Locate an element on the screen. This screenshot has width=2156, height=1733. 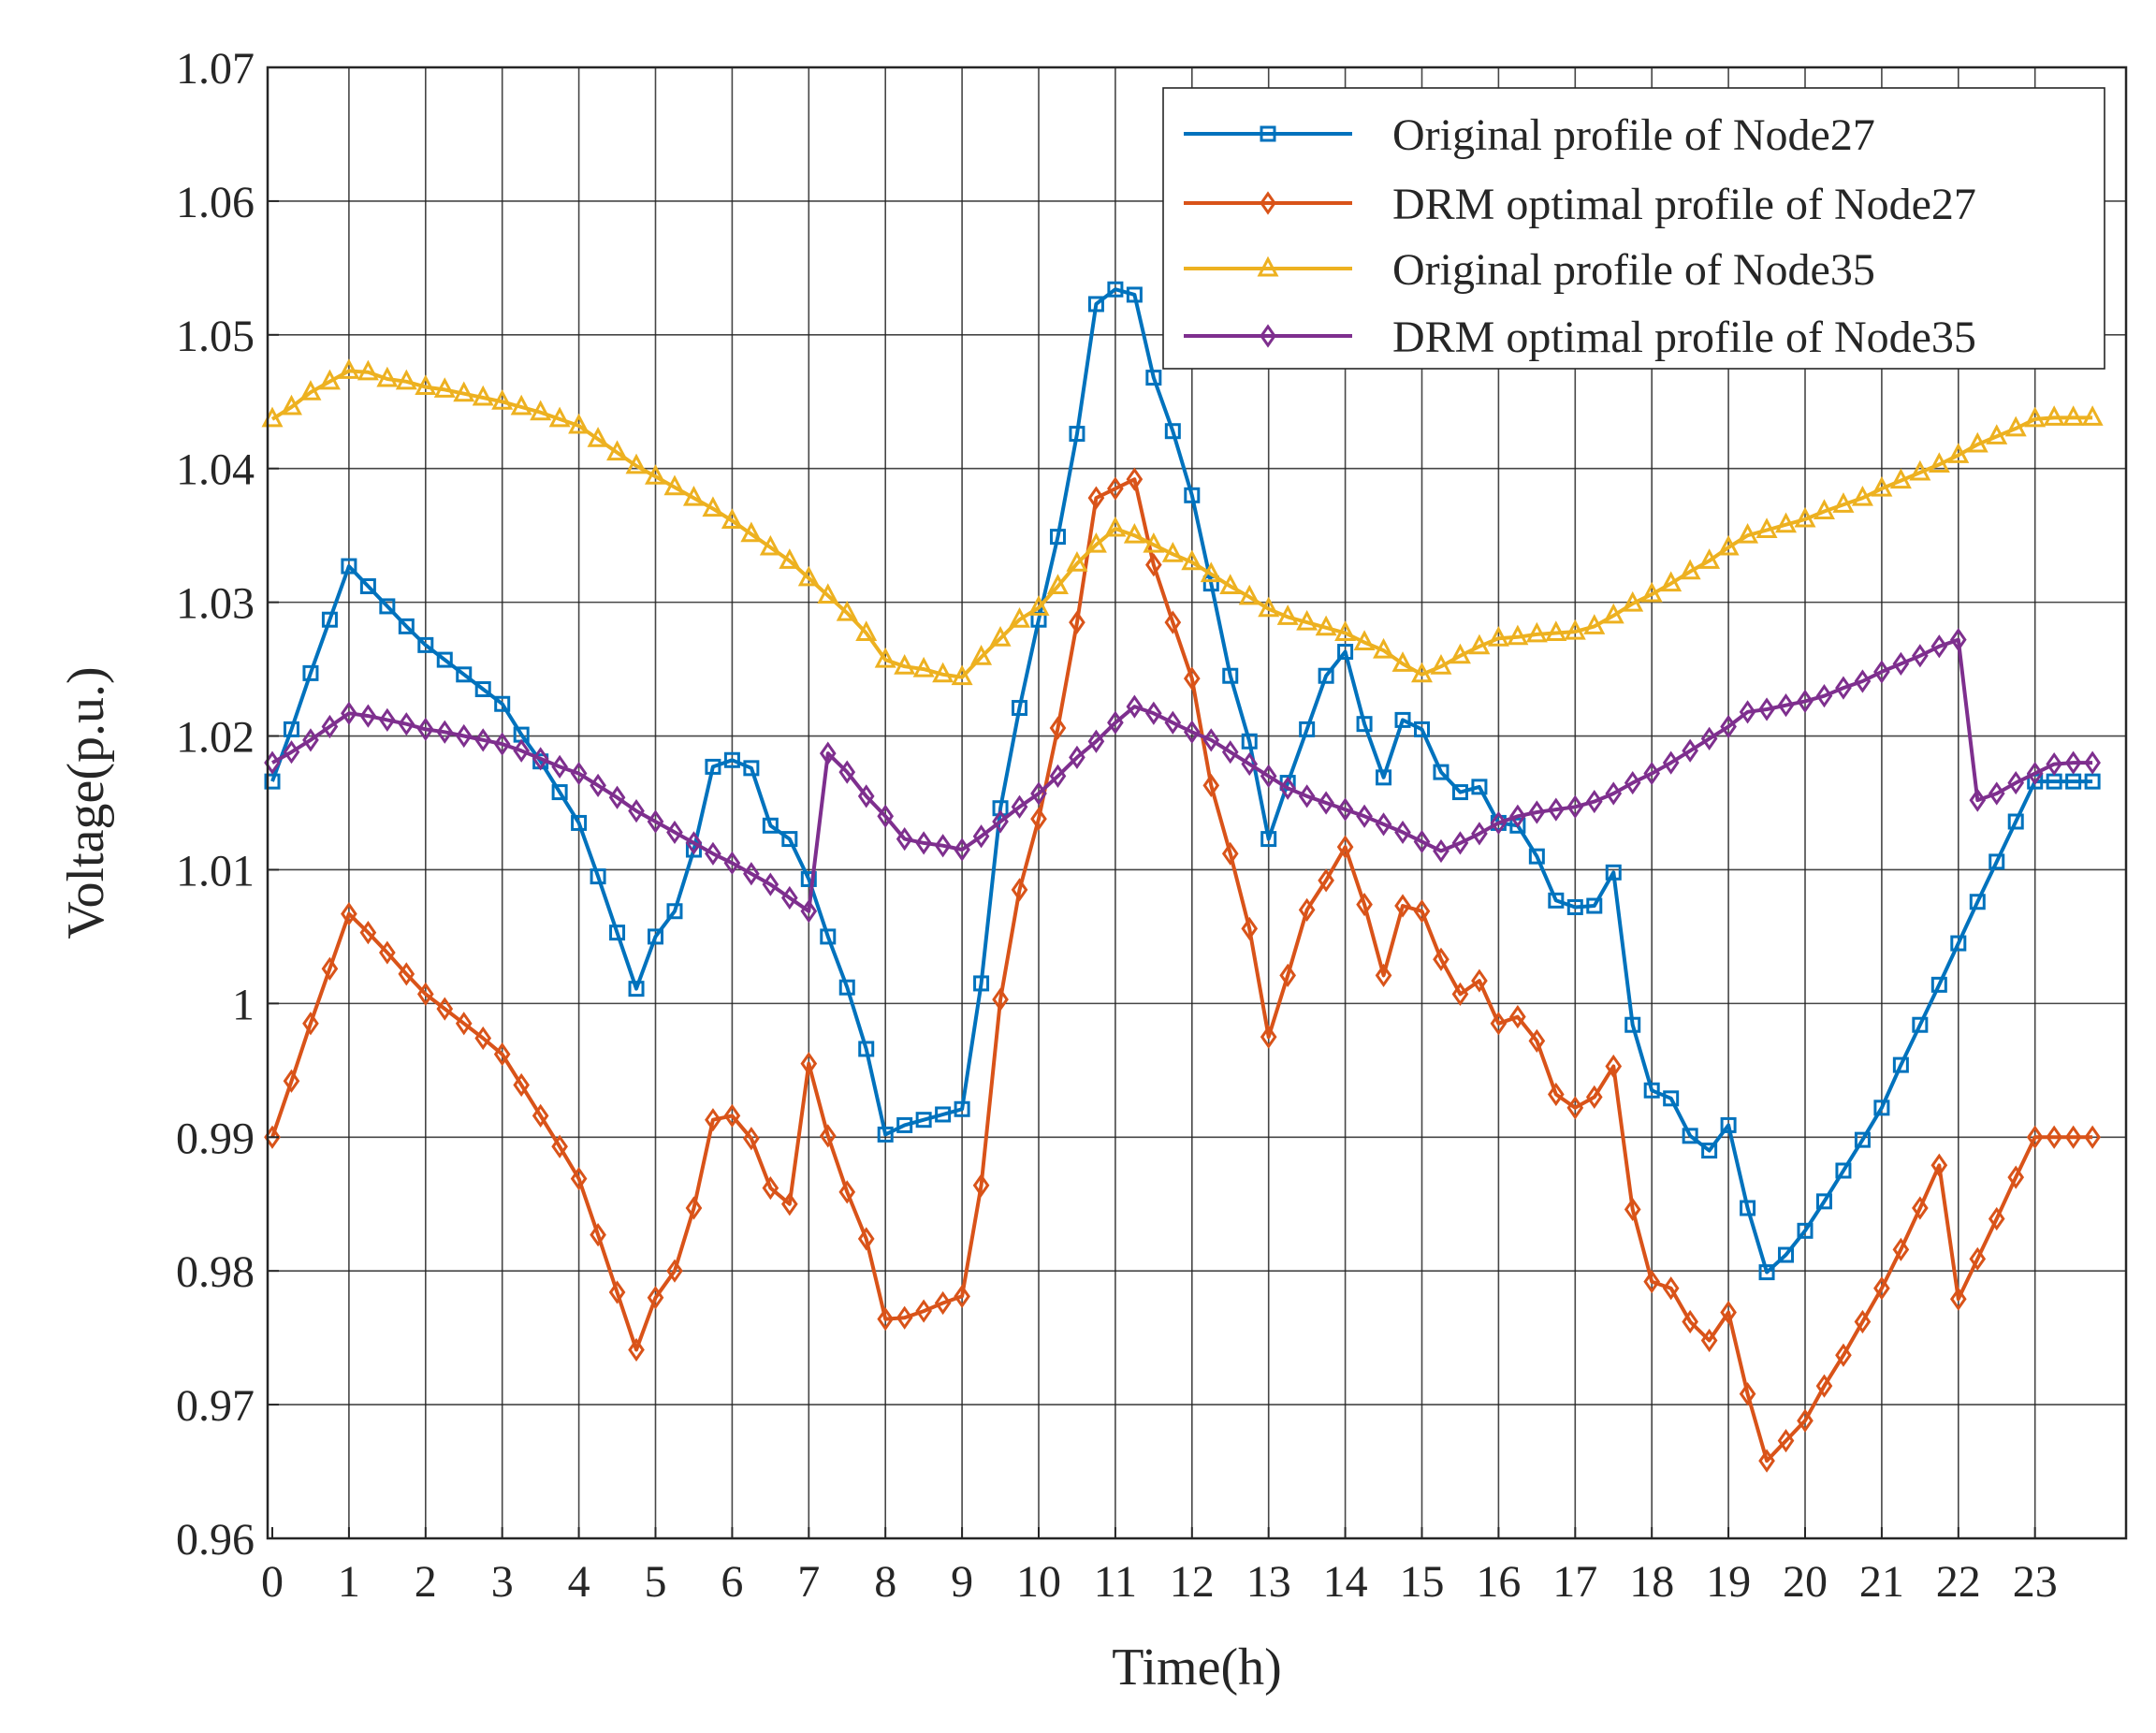
x-tick-label: 12 is located at coordinates (1192, 1582).